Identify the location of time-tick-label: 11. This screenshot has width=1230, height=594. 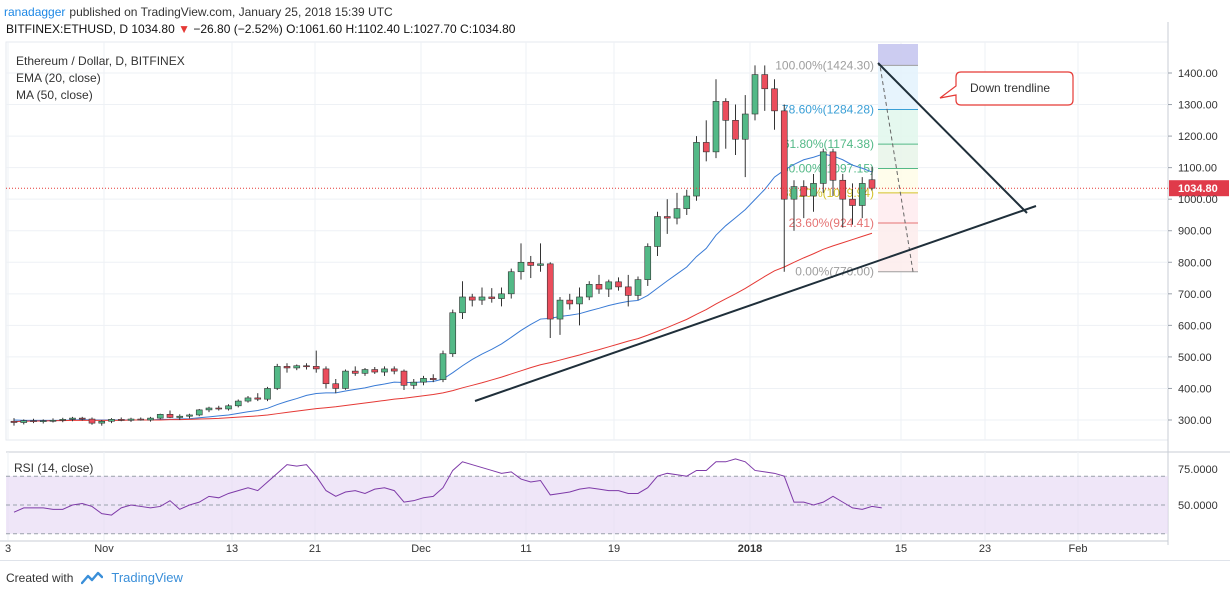
(525, 549).